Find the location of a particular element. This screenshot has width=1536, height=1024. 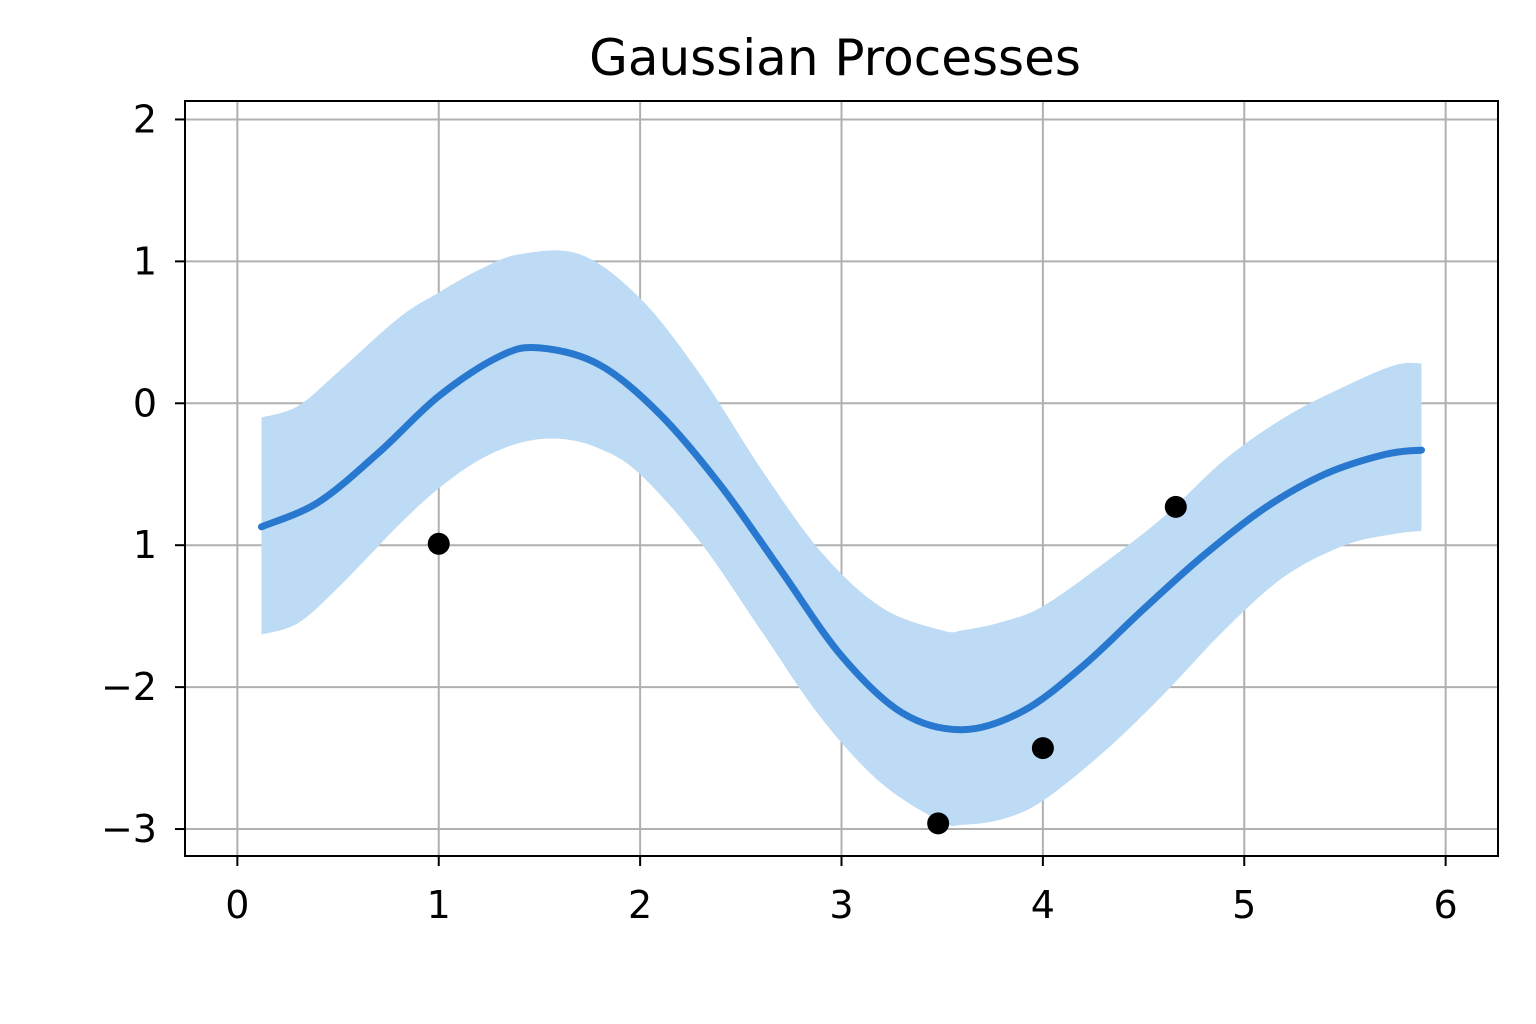

y-tick-label-0: 2 is located at coordinates (145, 119).